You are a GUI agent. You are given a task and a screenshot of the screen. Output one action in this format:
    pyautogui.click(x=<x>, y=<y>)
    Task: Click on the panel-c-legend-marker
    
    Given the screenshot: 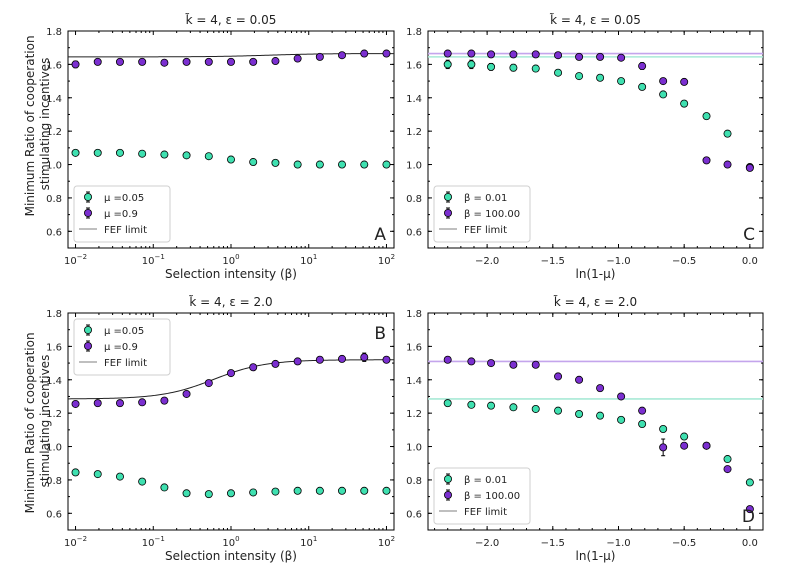 What is the action you would take?
    pyautogui.click(x=447, y=212)
    